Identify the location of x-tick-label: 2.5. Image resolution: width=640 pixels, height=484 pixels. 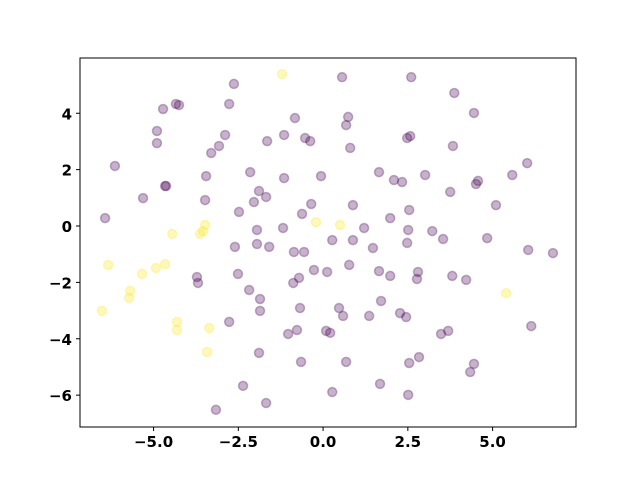
(408, 442).